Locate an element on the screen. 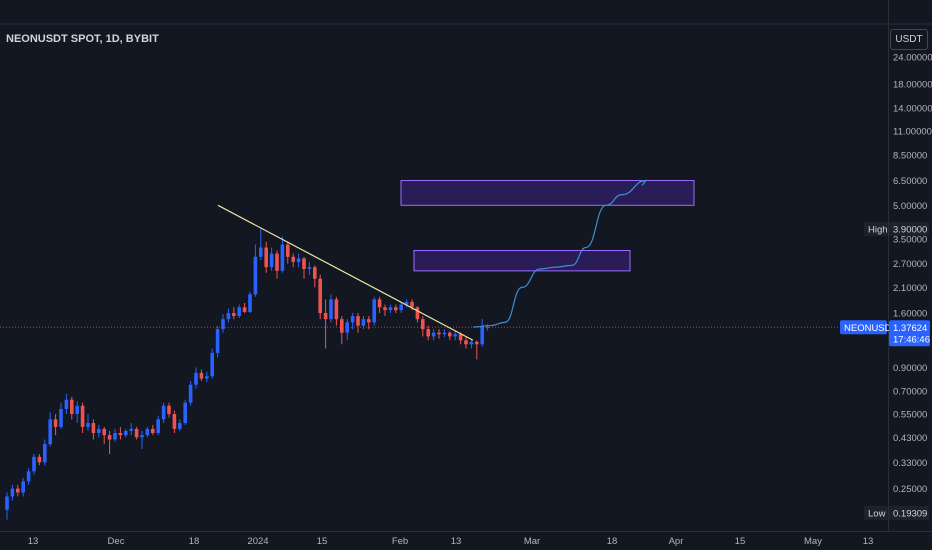  high-tag-bg is located at coordinates (876, 228).